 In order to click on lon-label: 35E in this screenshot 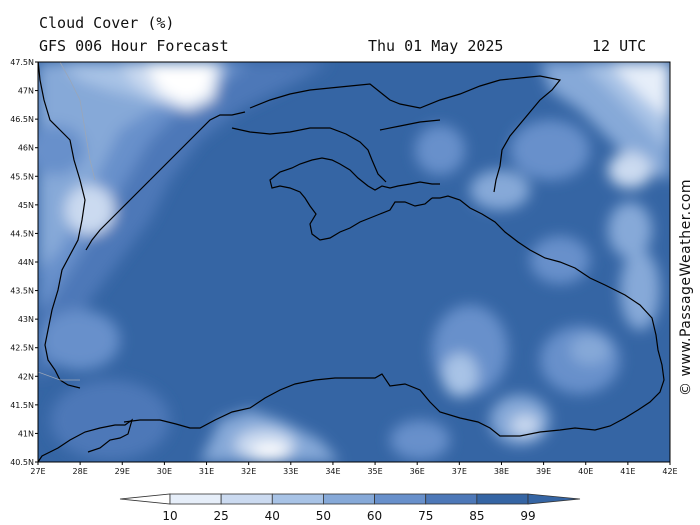, I will do `click(374, 471)`.